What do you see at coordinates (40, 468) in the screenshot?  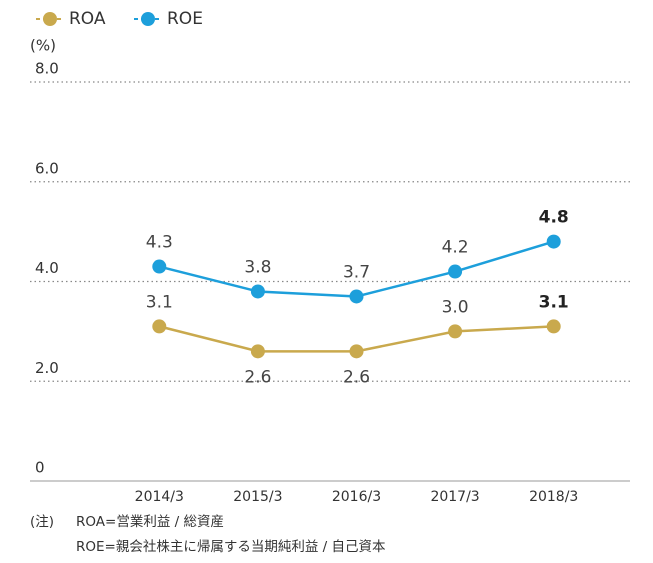 I see `y-tick-label: 0` at bounding box center [40, 468].